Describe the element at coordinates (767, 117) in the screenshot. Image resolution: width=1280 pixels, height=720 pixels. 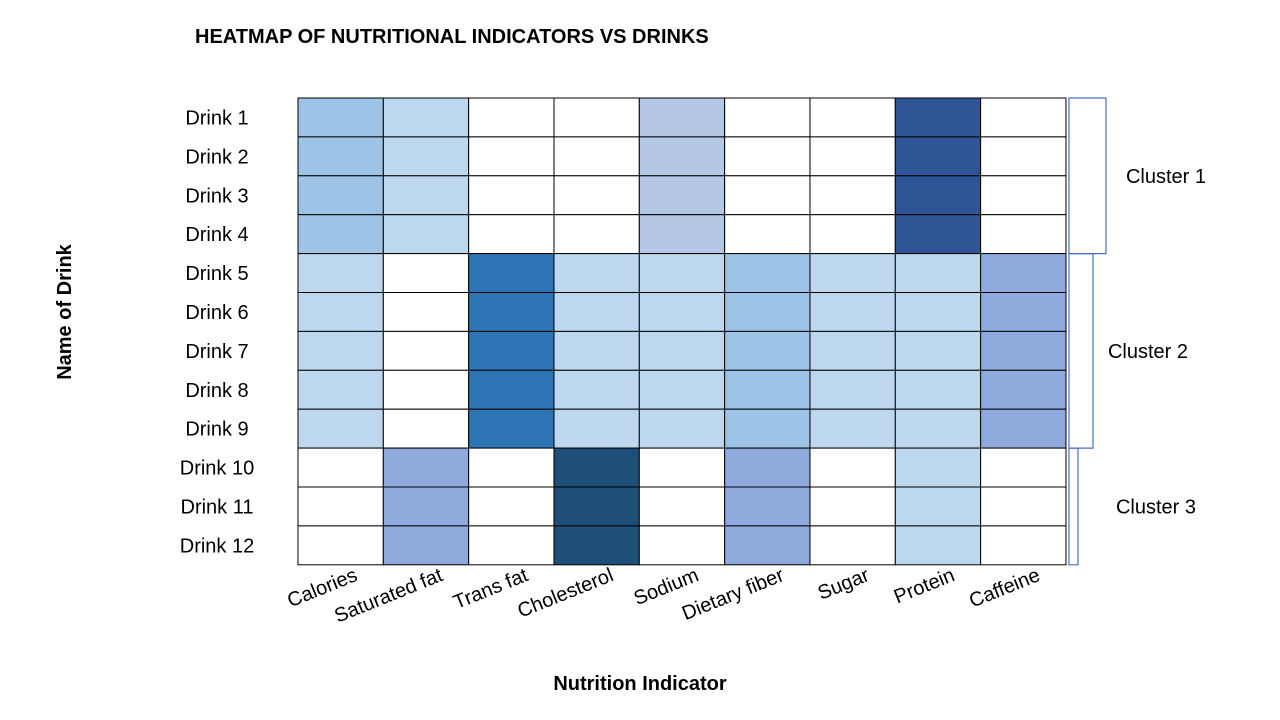
I see `heatmap-cell-drink-1-dietary-fiber` at that location.